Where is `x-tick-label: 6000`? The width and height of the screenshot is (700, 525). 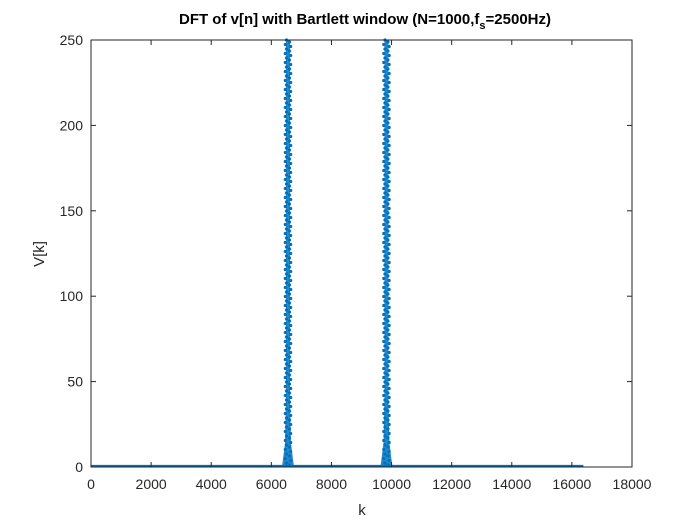
x-tick-label: 6000 is located at coordinates (271, 484).